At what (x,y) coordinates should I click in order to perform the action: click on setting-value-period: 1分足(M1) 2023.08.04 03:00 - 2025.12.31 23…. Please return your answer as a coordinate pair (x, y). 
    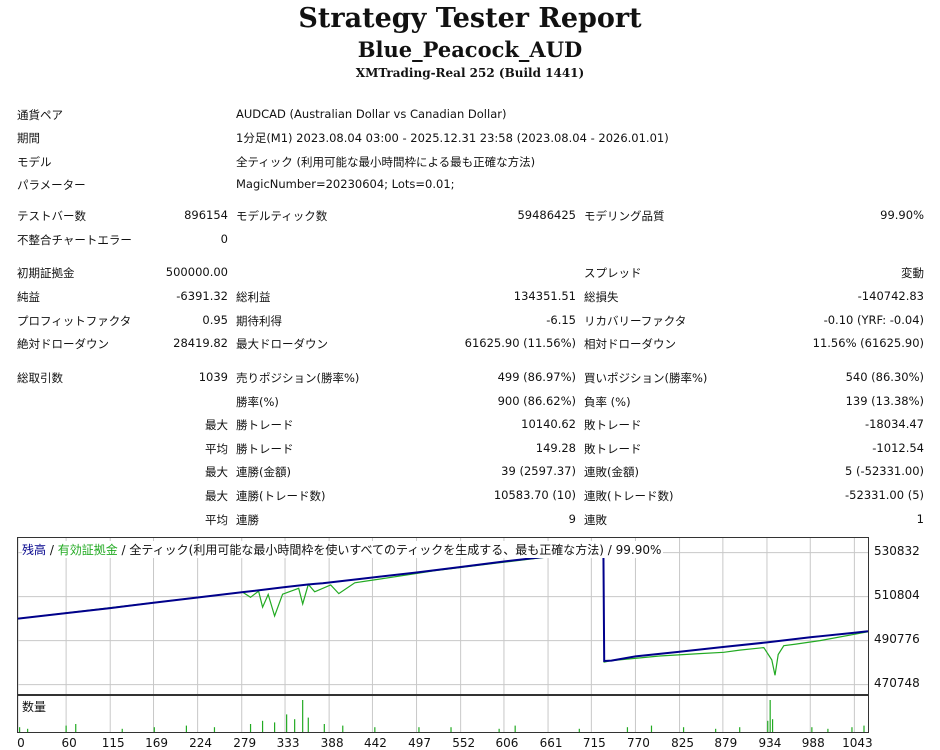
    Looking at the image, I should click on (452, 138).